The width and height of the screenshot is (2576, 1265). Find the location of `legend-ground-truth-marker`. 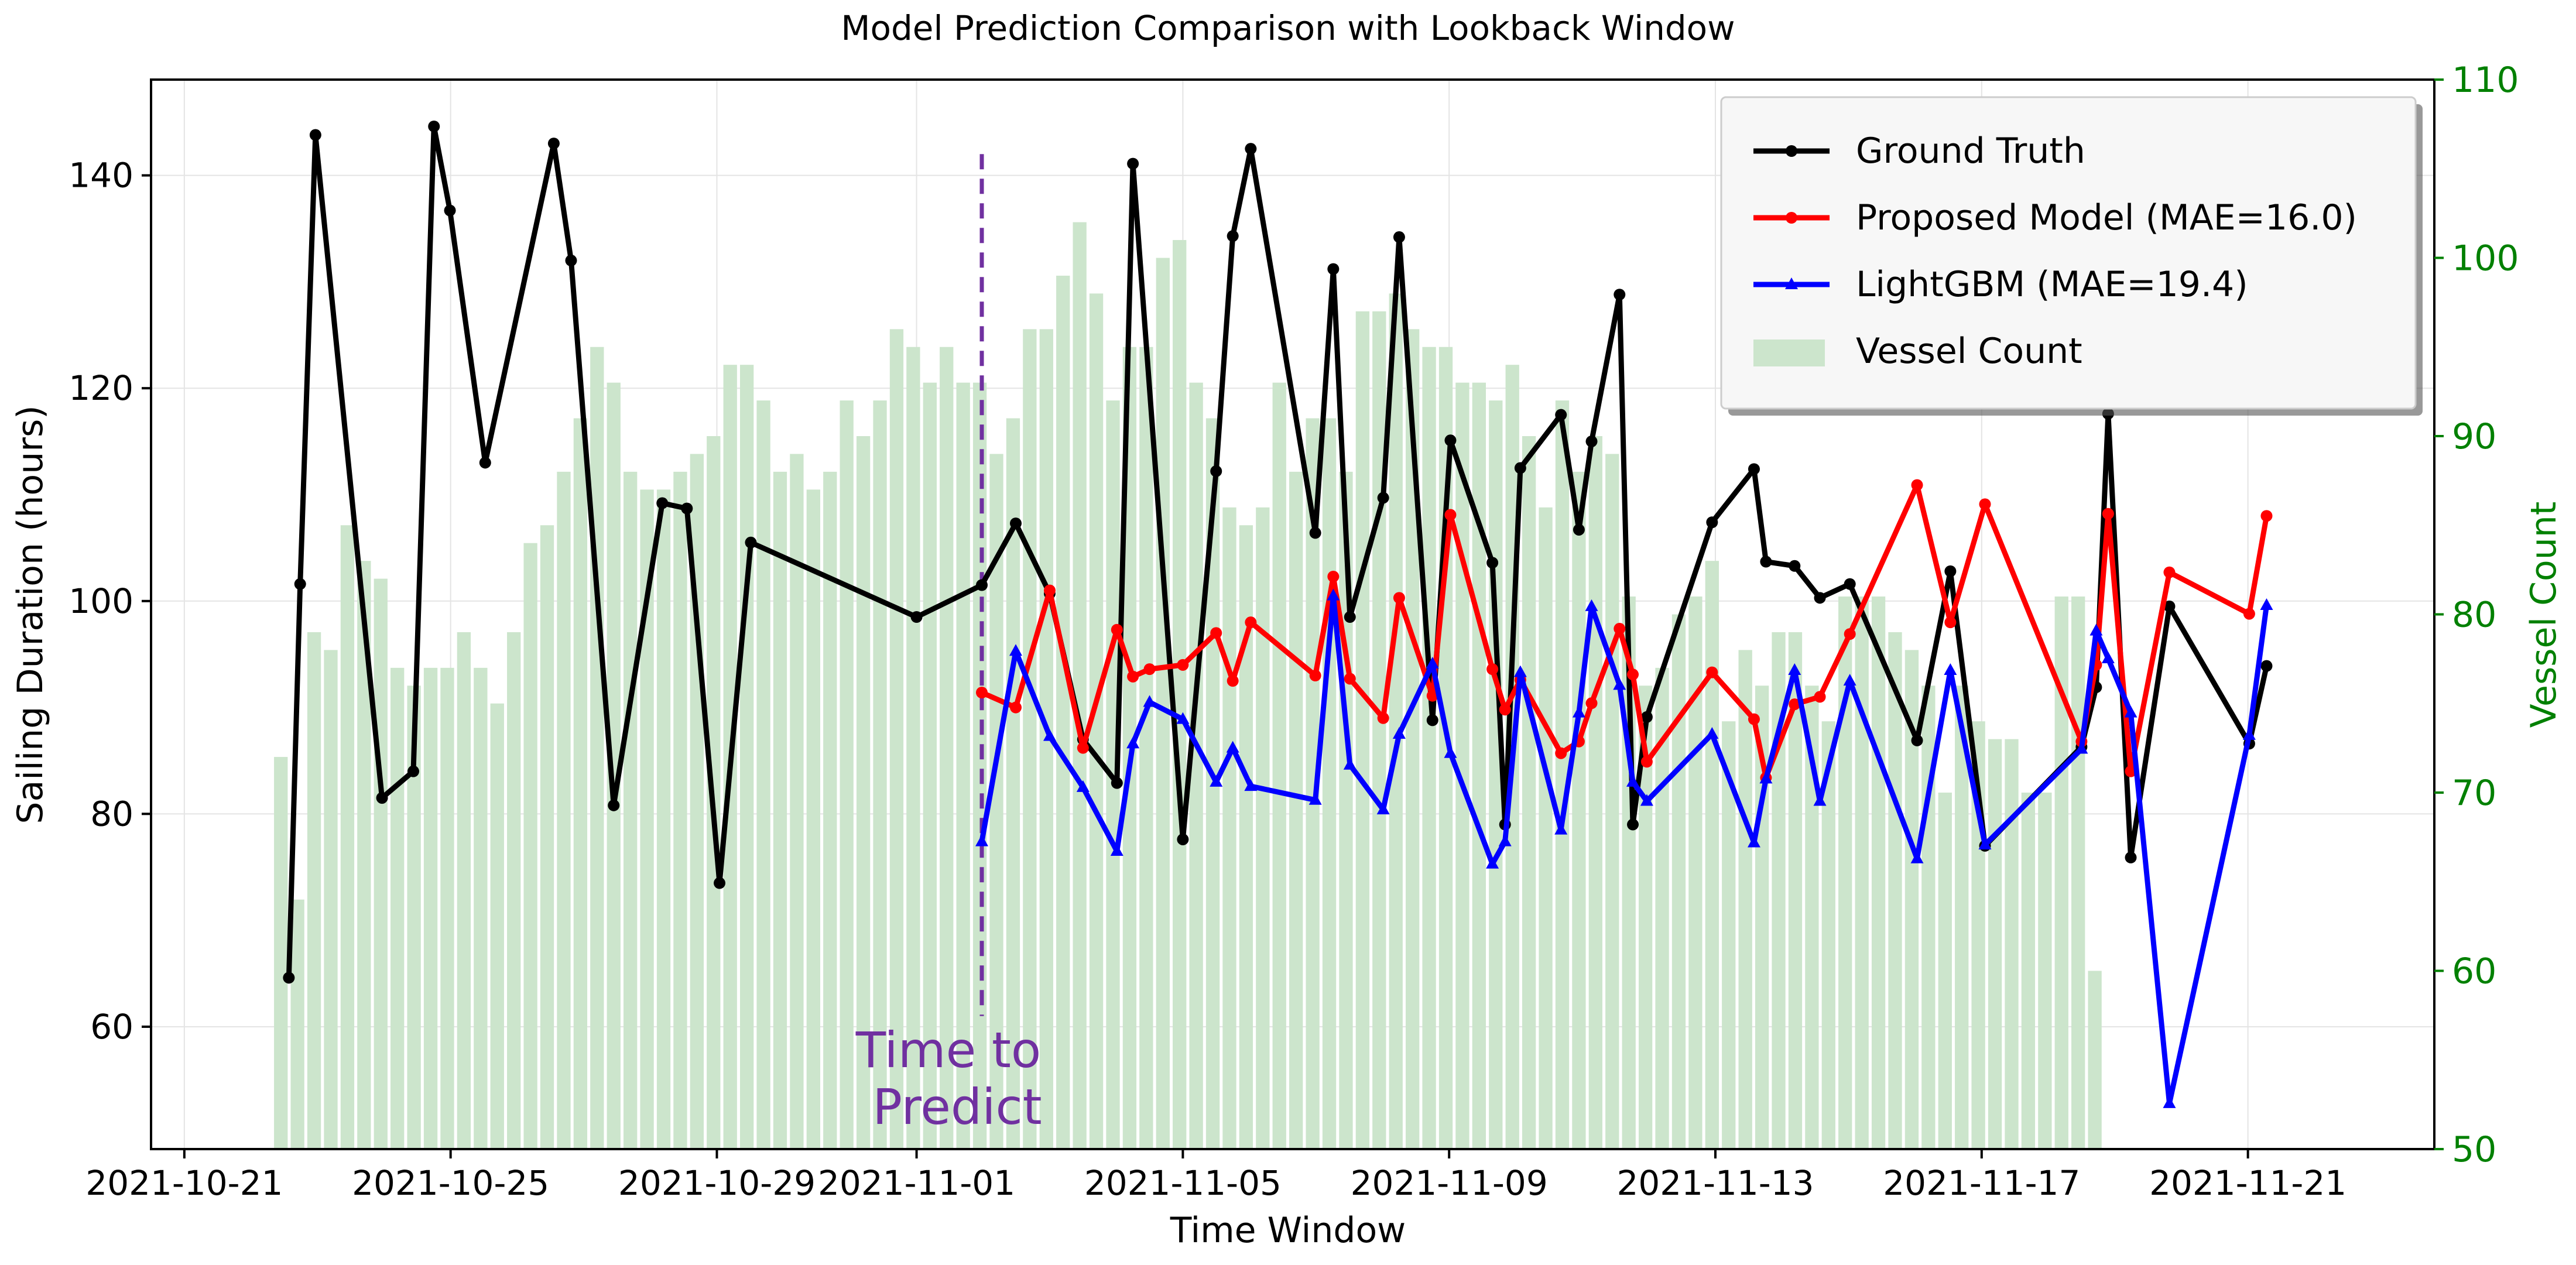

legend-ground-truth-marker is located at coordinates (1791, 151).